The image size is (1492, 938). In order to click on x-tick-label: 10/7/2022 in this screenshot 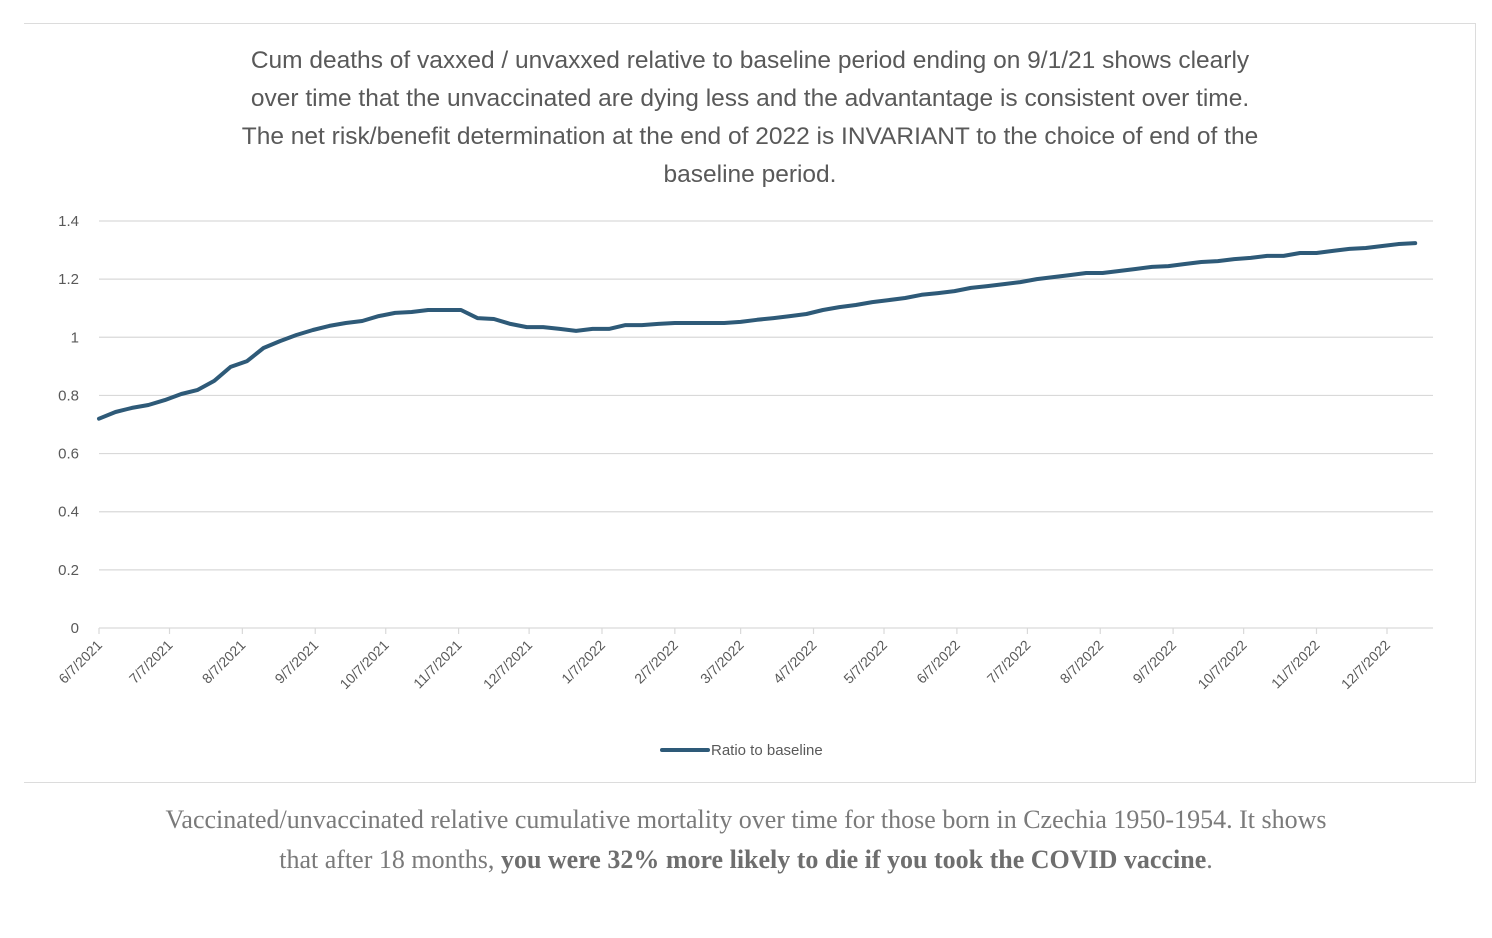, I will do `click(1222, 665)`.